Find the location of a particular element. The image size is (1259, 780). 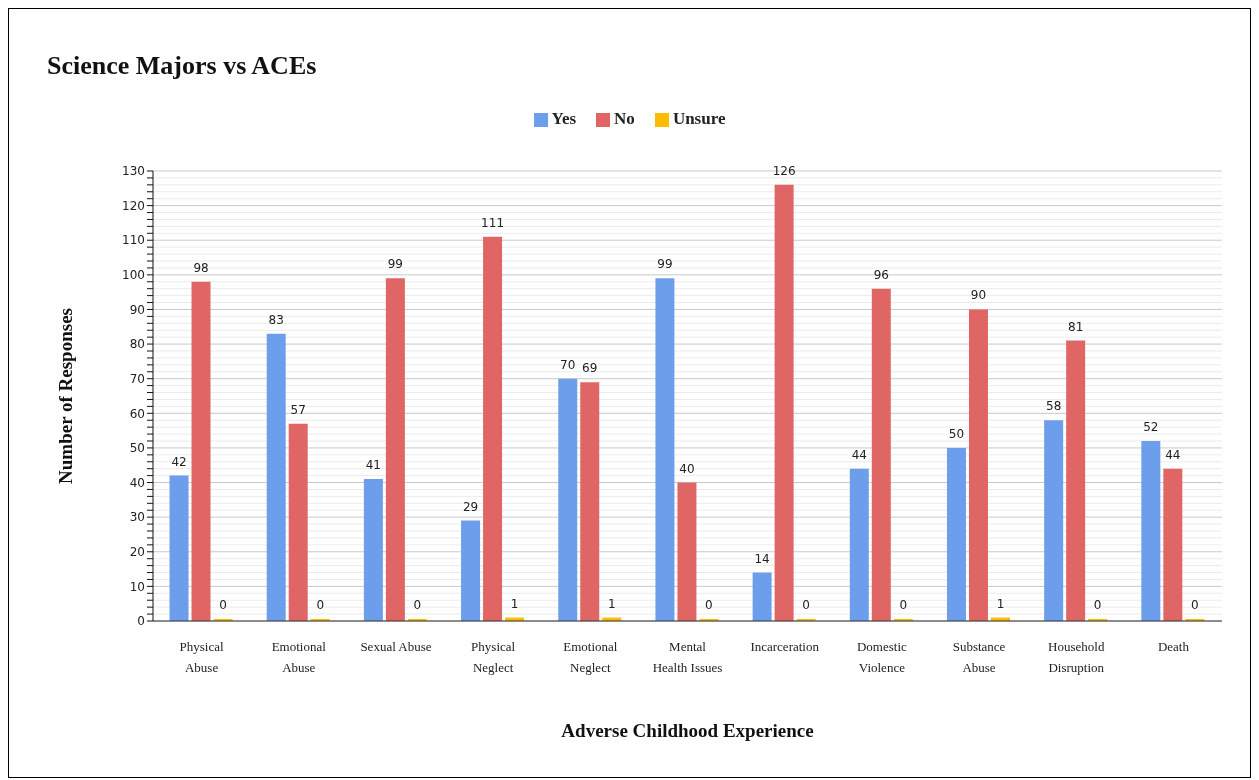

x-tick-label: Emotional Abuse is located at coordinates (299, 657).